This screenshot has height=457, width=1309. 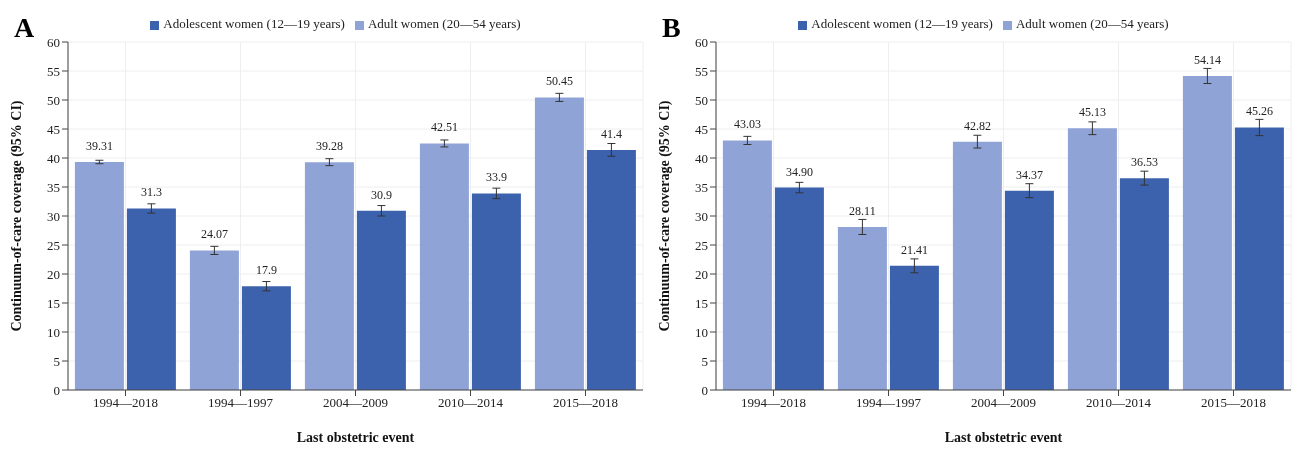 I want to click on data-label: 39.31, so click(x=99, y=146).